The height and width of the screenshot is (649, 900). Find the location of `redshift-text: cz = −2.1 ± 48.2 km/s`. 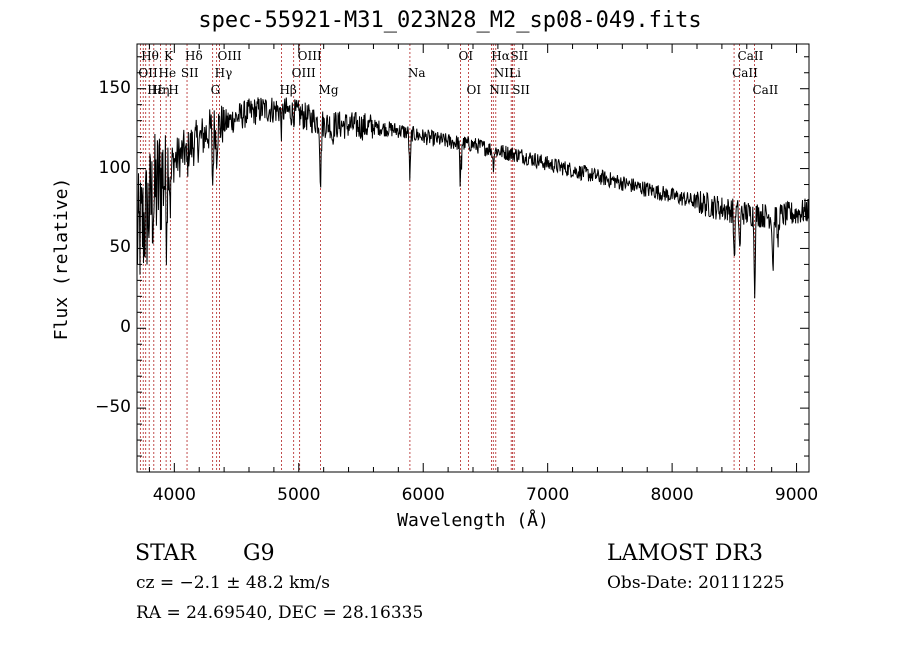

redshift-text: cz = −2.1 ± 48.2 km/s is located at coordinates (233, 583).